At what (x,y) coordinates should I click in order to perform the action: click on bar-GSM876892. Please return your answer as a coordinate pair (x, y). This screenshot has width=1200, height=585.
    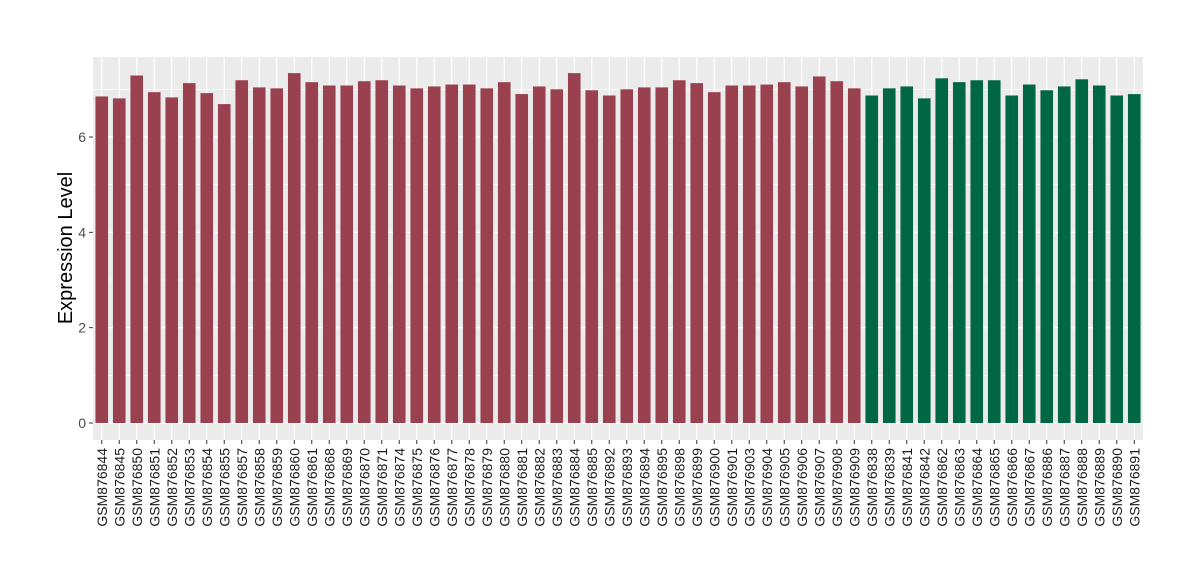
    Looking at the image, I should click on (609, 259).